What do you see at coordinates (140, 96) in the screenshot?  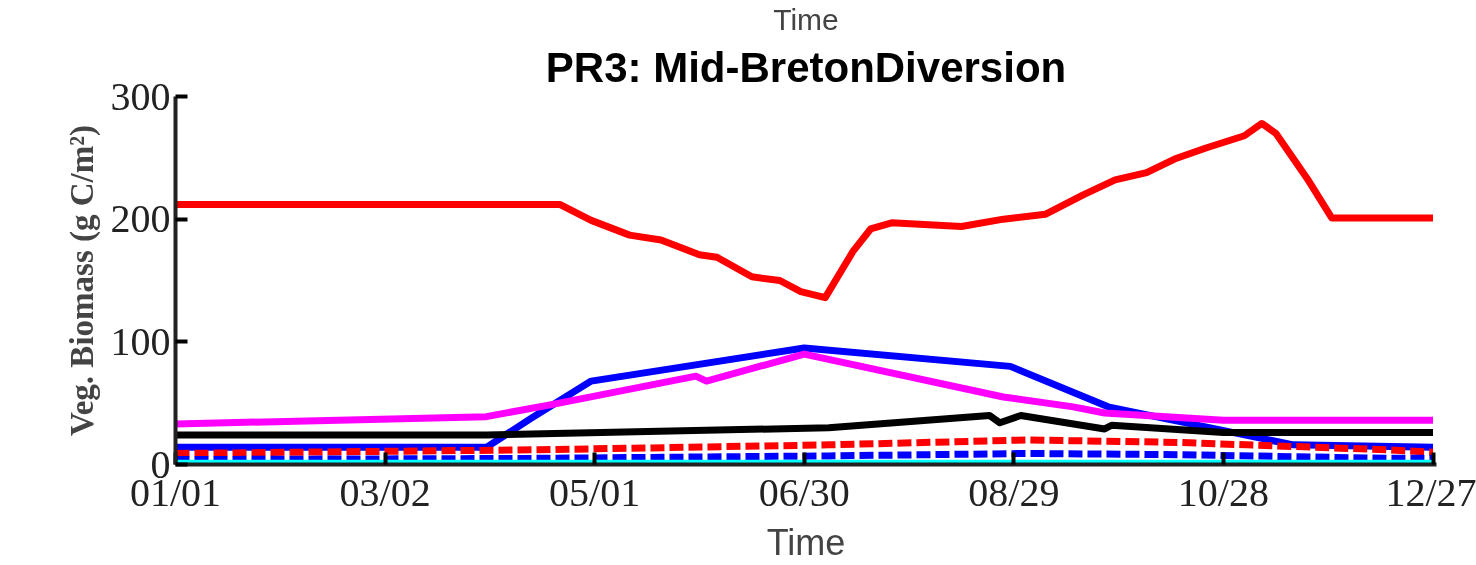 I see `y-tick-label: 300` at bounding box center [140, 96].